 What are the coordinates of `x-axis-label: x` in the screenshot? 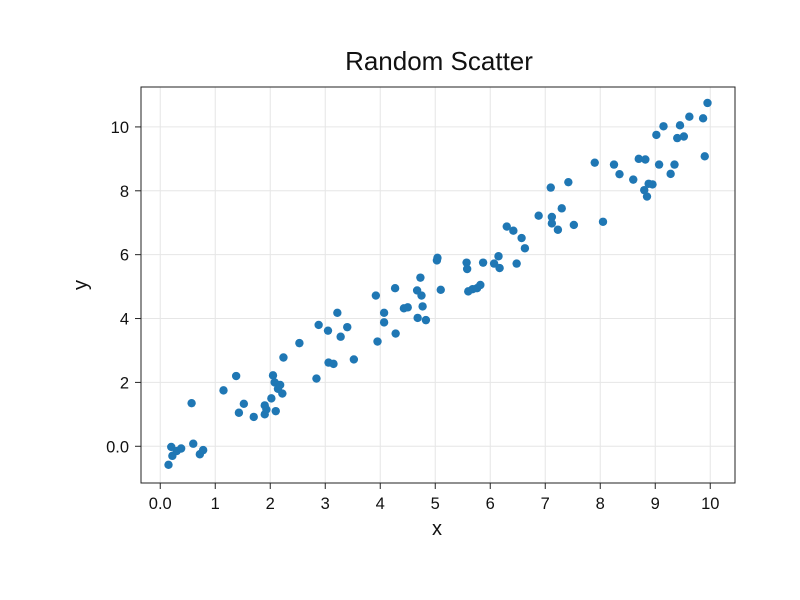 It's located at (437, 529).